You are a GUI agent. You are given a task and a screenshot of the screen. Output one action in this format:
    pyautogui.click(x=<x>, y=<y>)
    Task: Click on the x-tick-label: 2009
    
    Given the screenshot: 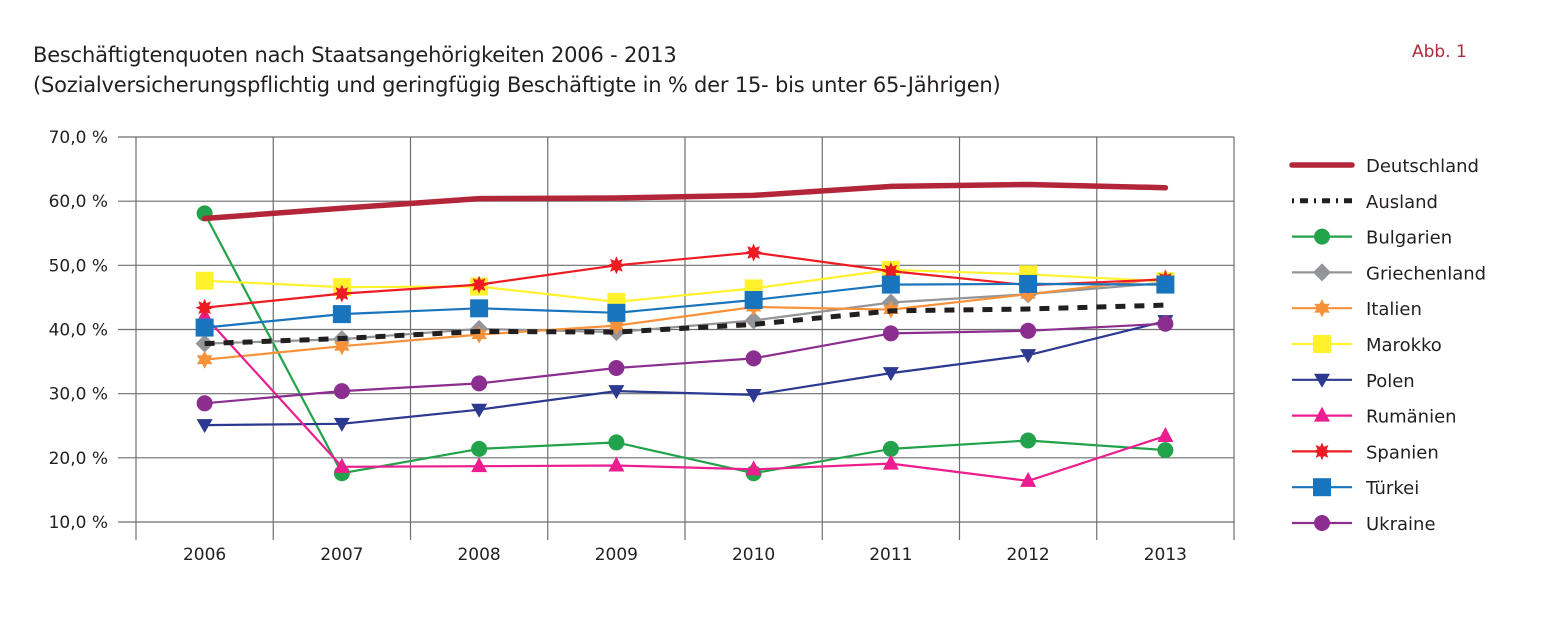 What is the action you would take?
    pyautogui.click(x=616, y=555)
    